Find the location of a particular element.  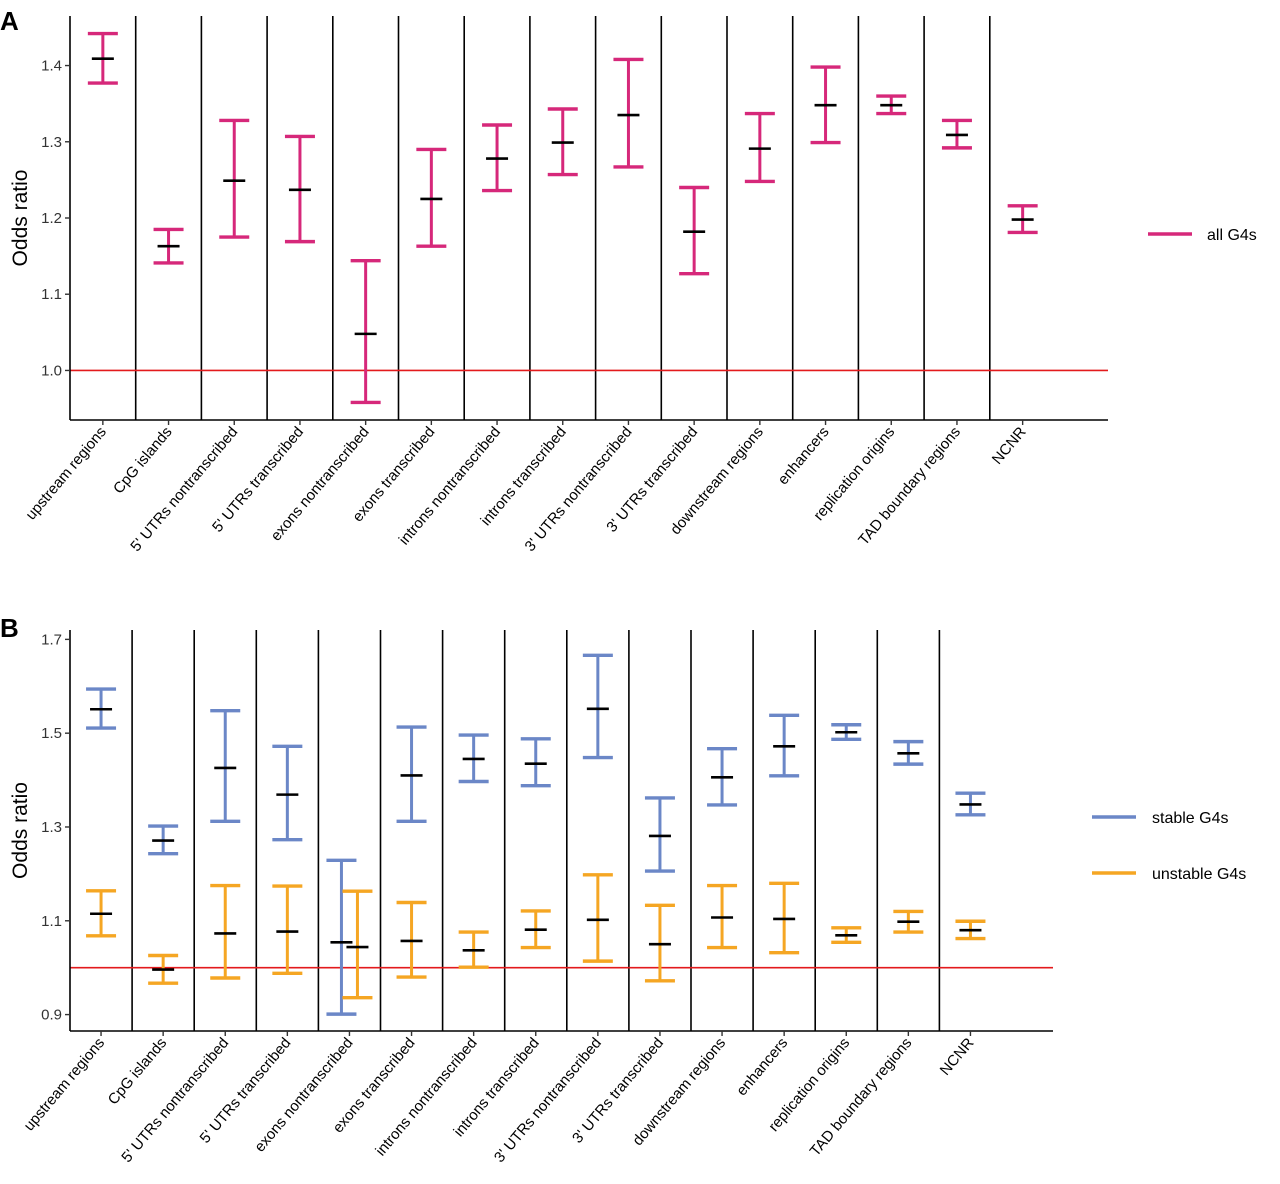

y-tick-label: 1.4 is located at coordinates (51, 66).